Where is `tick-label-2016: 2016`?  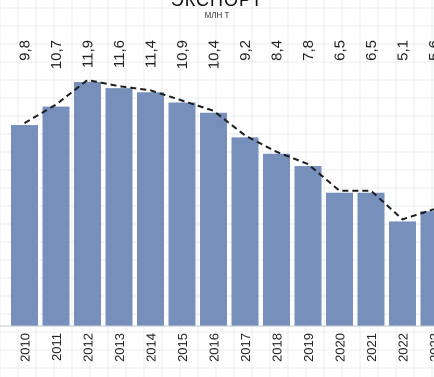
tick-label-2016: 2016 is located at coordinates (214, 347).